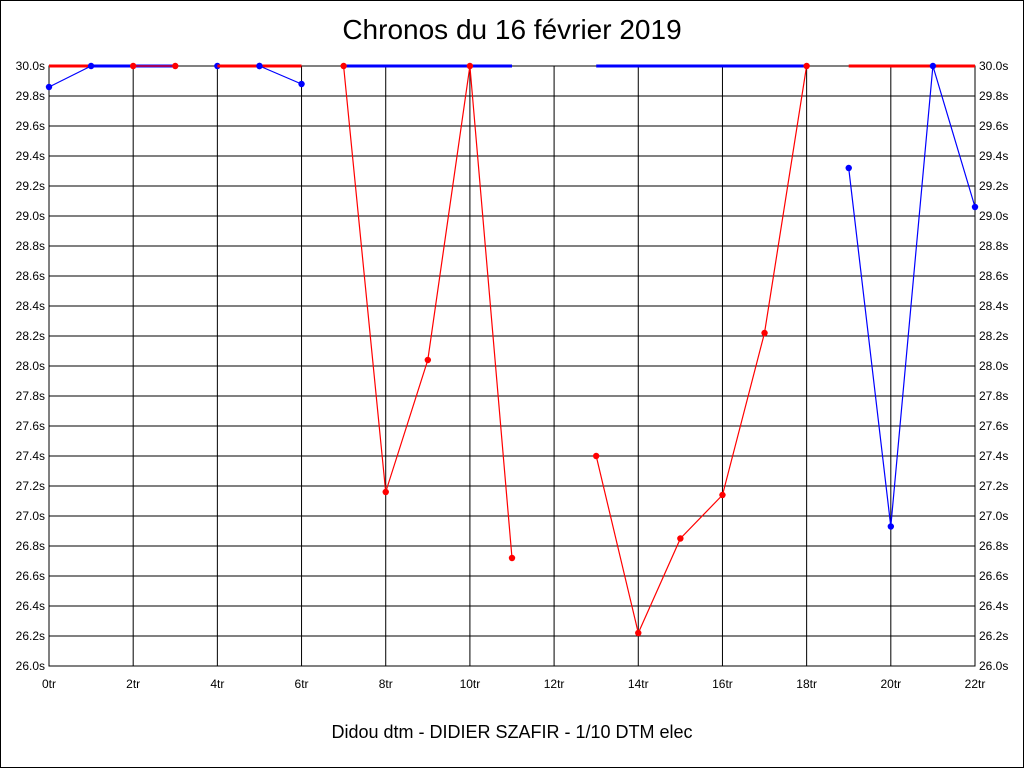 This screenshot has height=768, width=1024. Describe the element at coordinates (386, 684) in the screenshot. I see `x-tick-label: 8tr` at that location.